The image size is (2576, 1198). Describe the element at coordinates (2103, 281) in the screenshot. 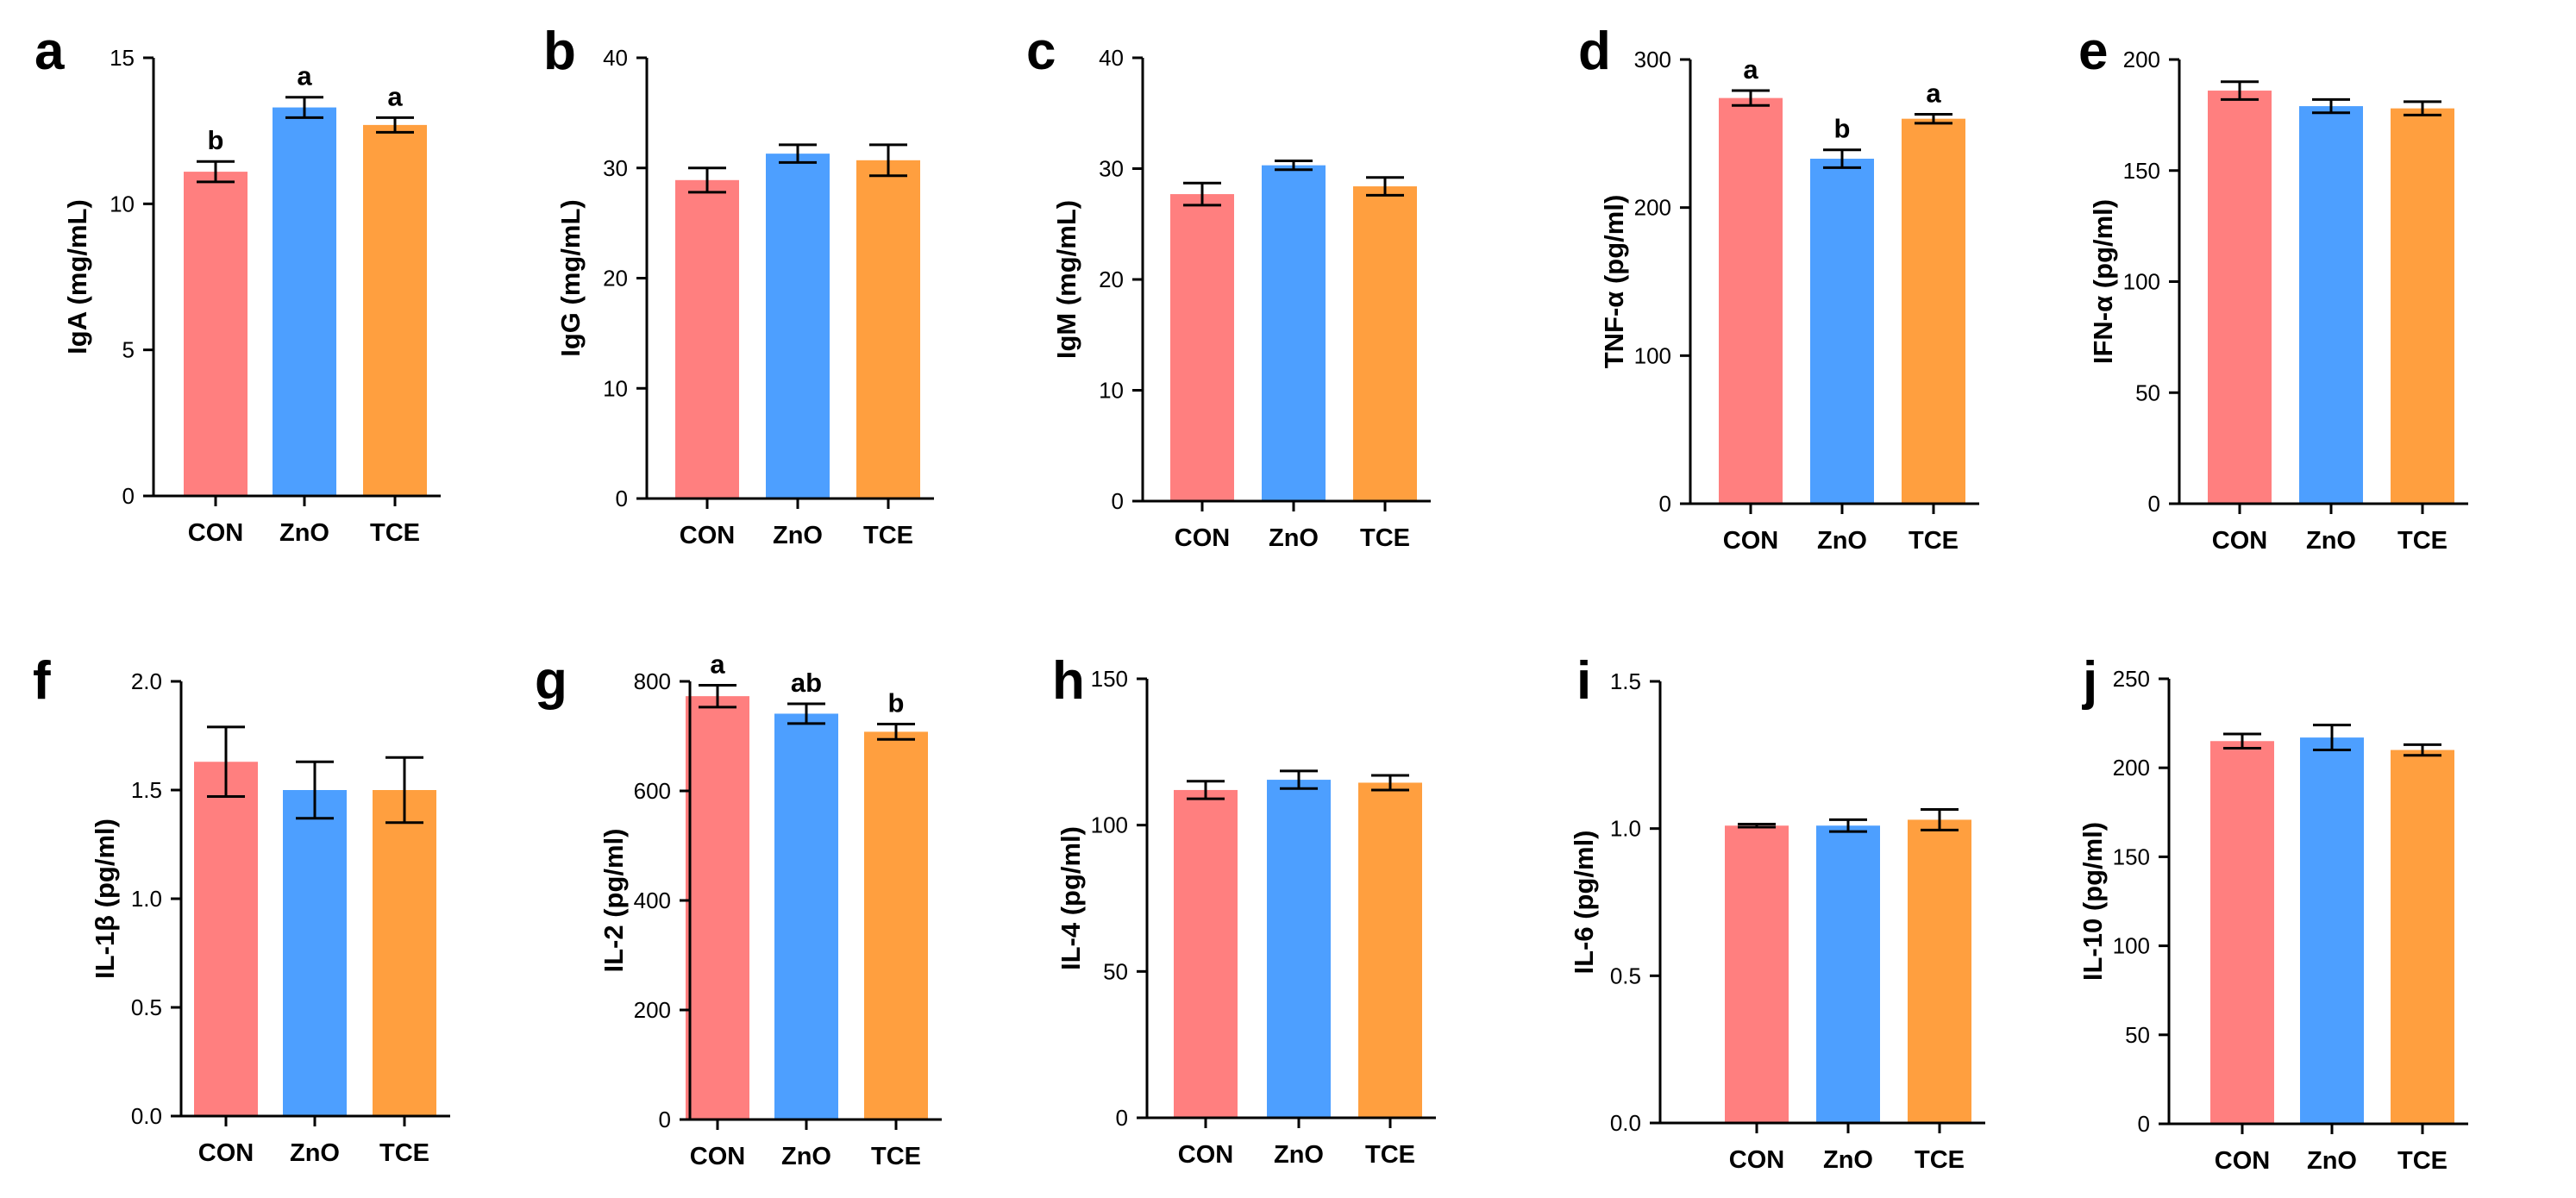

I see `y-axis-label-e: IFN-α (pg/ml)` at that location.